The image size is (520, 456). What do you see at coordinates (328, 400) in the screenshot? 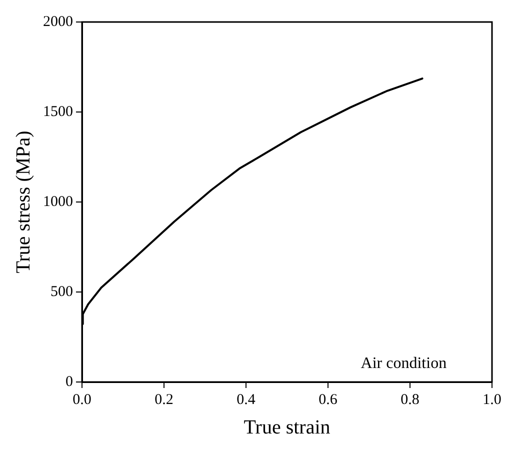
I see `x-tick-label: 0.6` at bounding box center [328, 400].